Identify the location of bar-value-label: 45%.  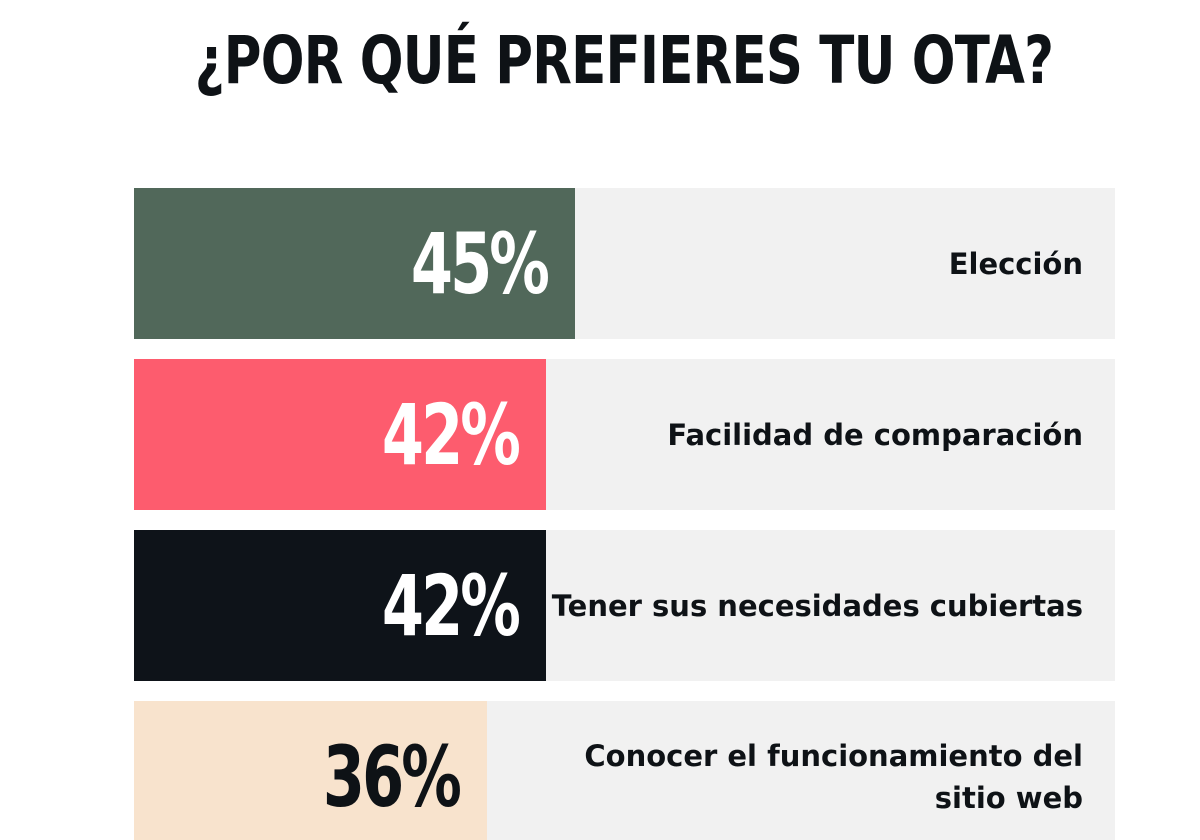
(480, 263).